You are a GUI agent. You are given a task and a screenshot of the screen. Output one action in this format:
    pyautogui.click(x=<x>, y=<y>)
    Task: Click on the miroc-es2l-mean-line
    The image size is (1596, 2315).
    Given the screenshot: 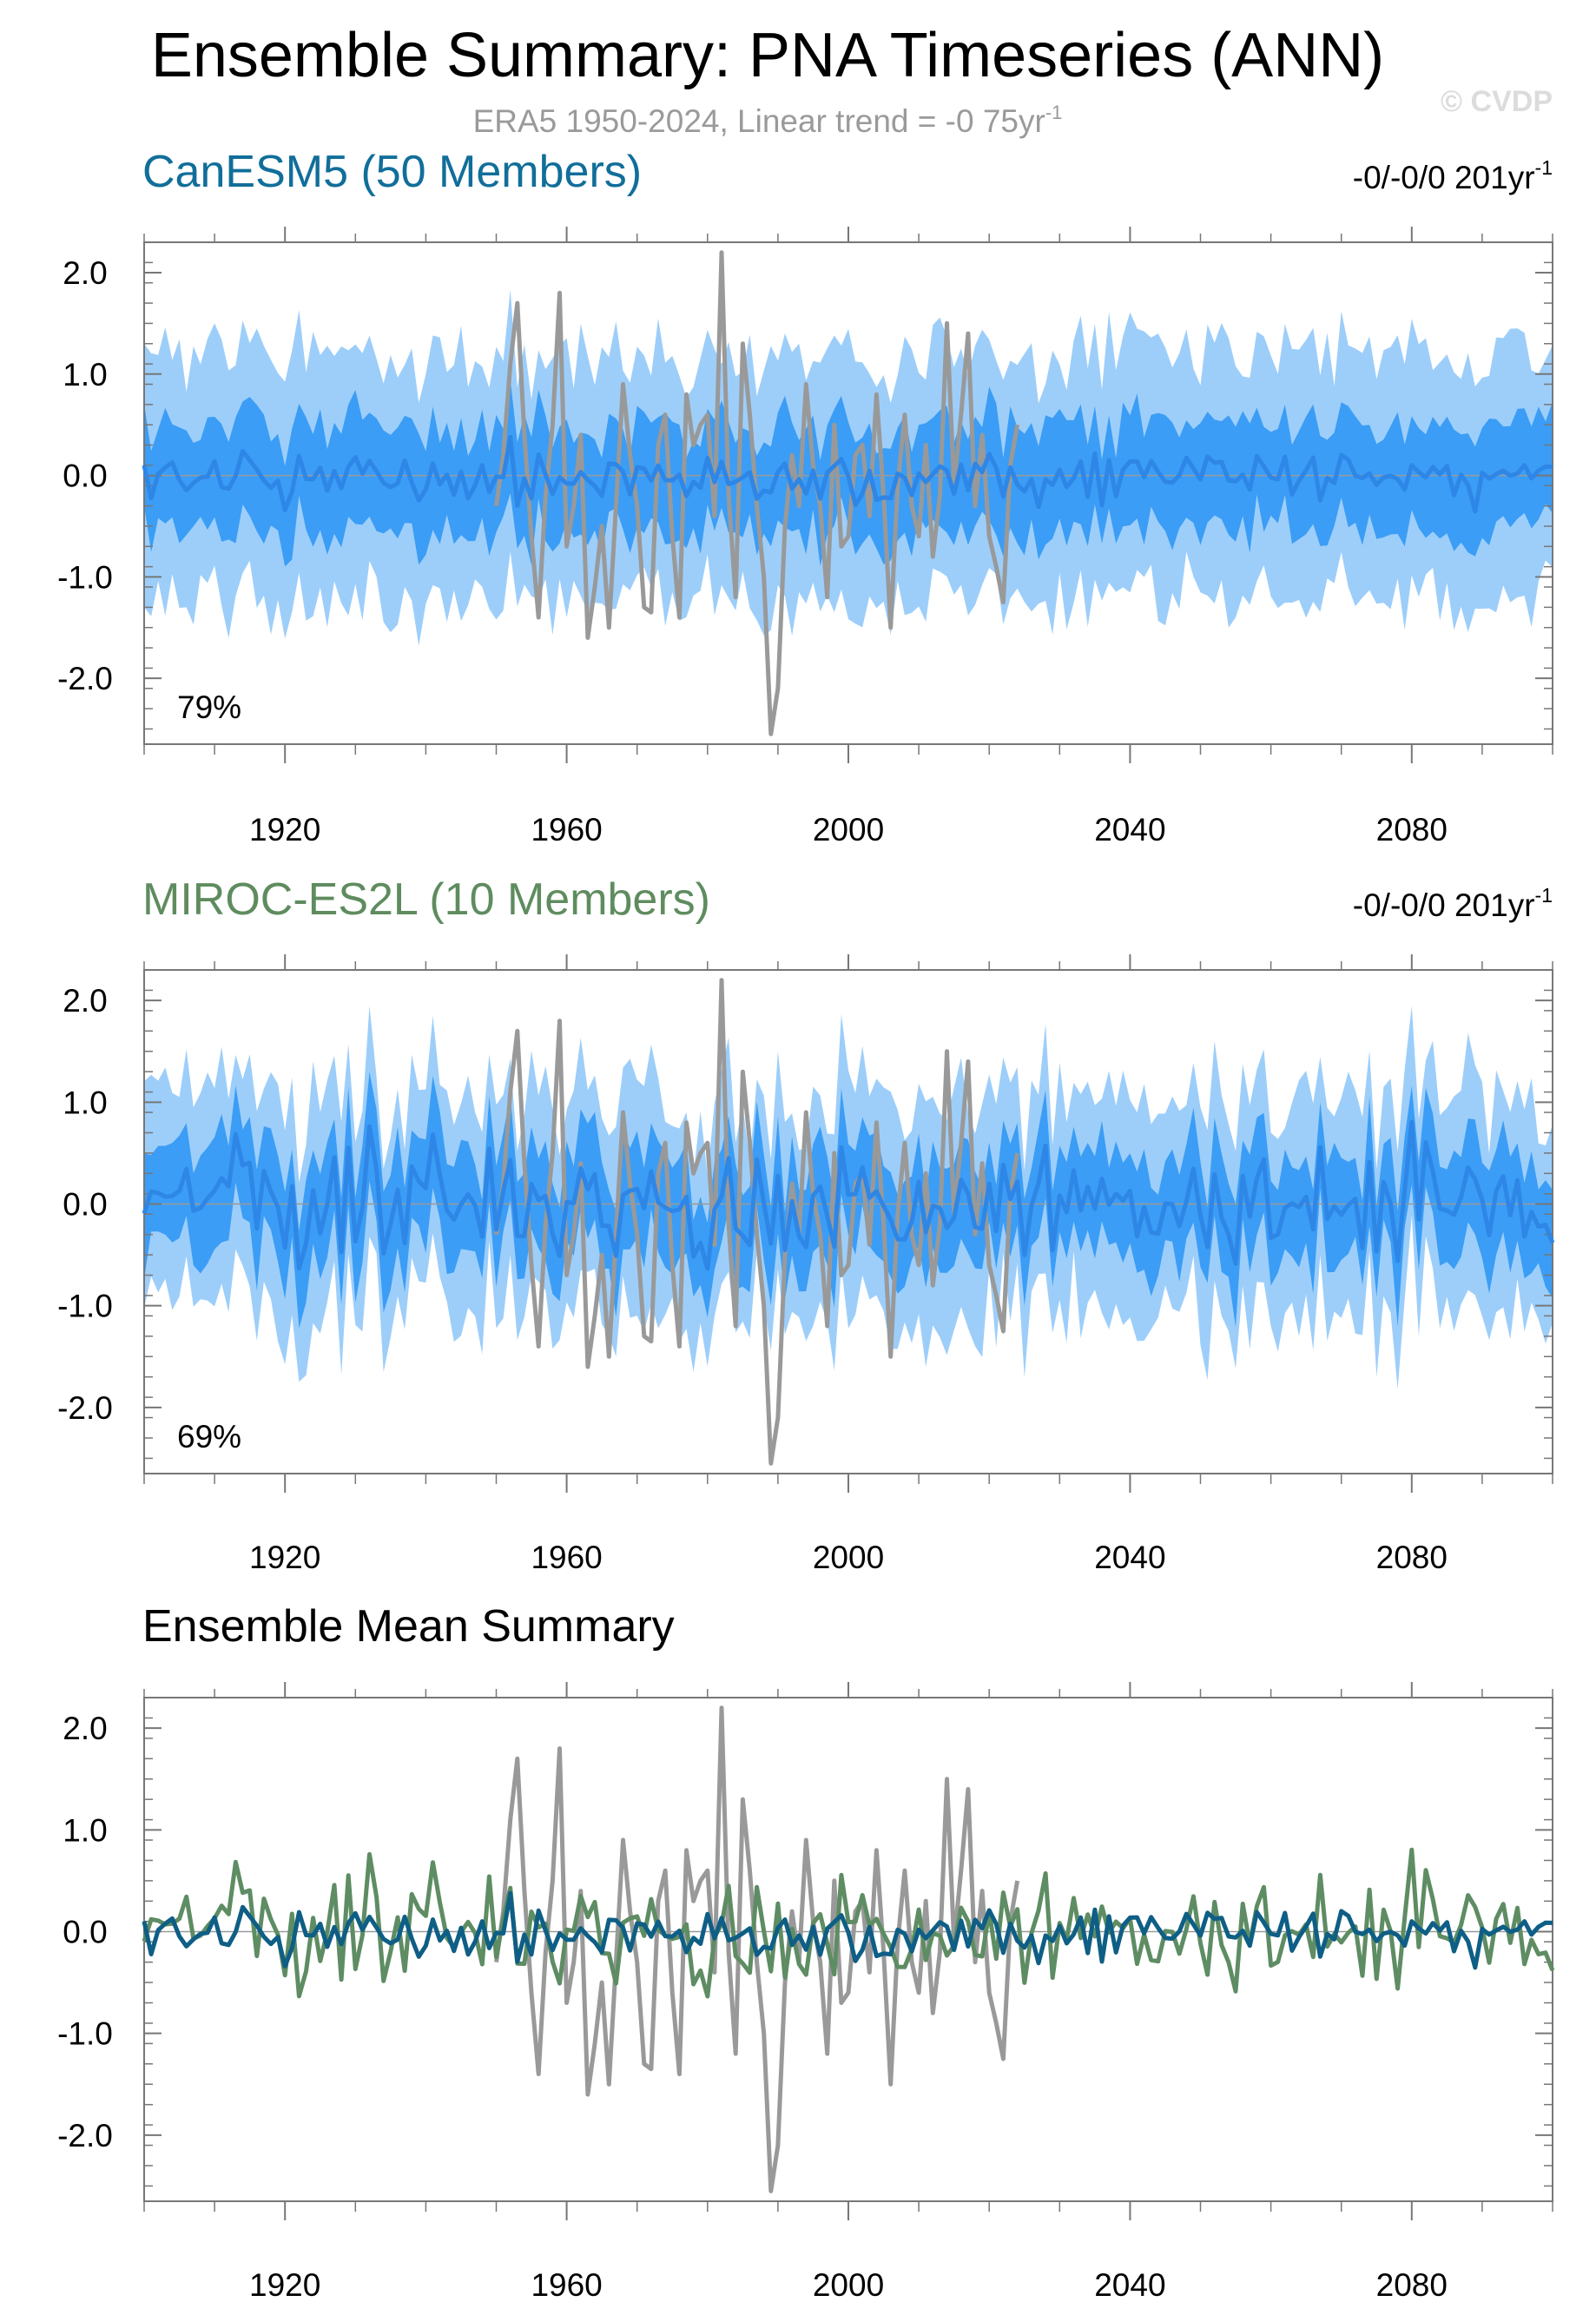 What is the action you would take?
    pyautogui.click(x=848, y=1923)
    